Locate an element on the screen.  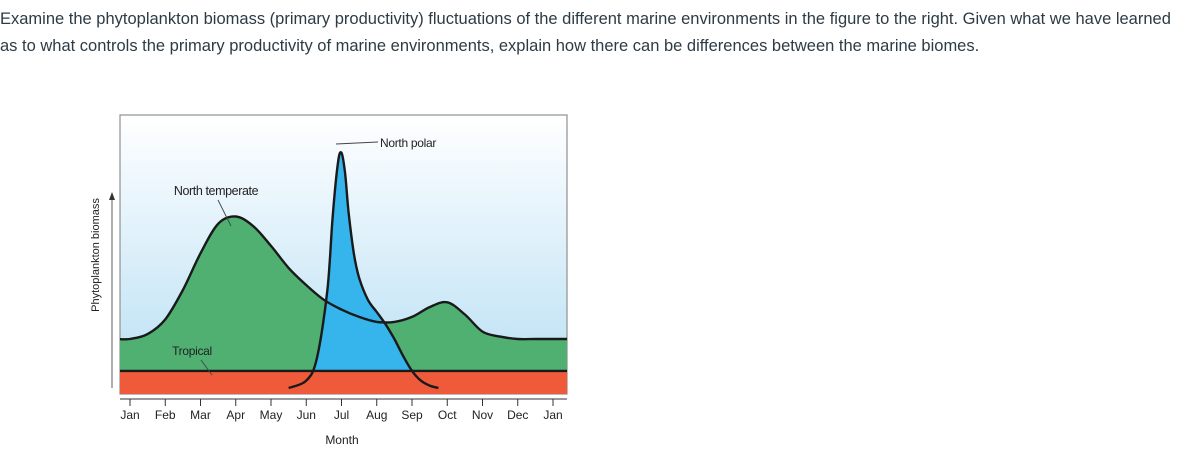
annotation-north-polar-leader is located at coordinates (357, 143).